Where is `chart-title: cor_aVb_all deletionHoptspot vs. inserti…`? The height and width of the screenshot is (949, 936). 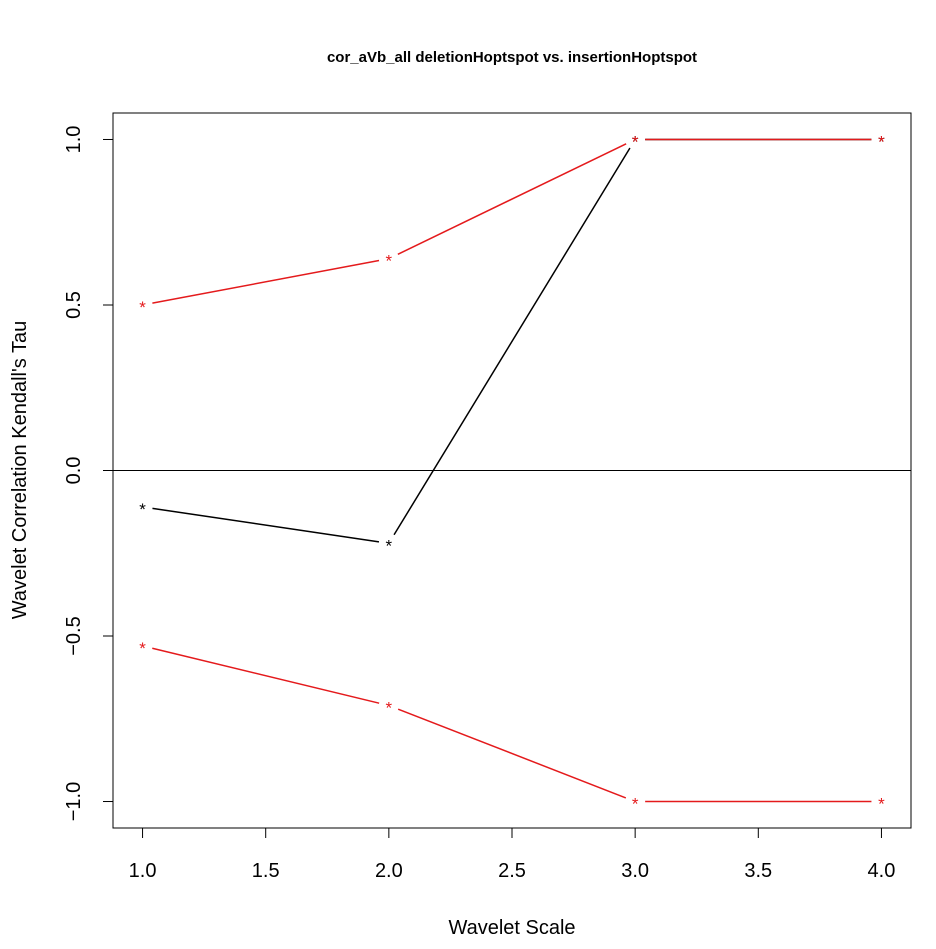
chart-title: cor_aVb_all deletionHoptspot vs. inserti… is located at coordinates (512, 57).